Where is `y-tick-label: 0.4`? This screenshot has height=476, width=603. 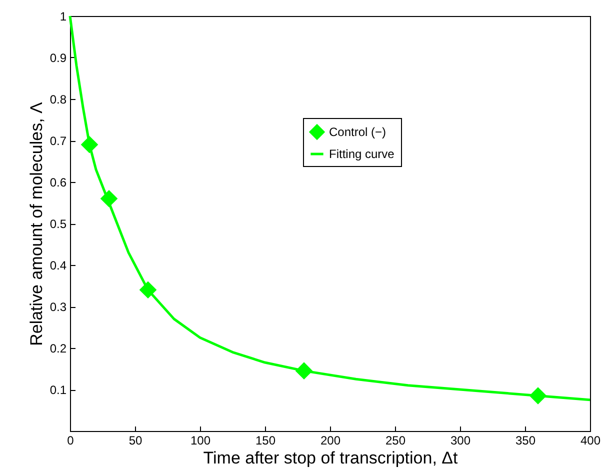 y-tick-label: 0.4 is located at coordinates (58, 265).